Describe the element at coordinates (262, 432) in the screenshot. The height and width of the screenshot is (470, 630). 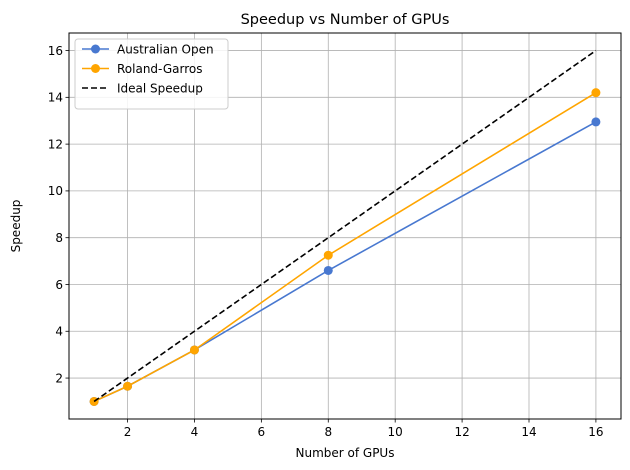
I see `x-tick-label: 6` at that location.